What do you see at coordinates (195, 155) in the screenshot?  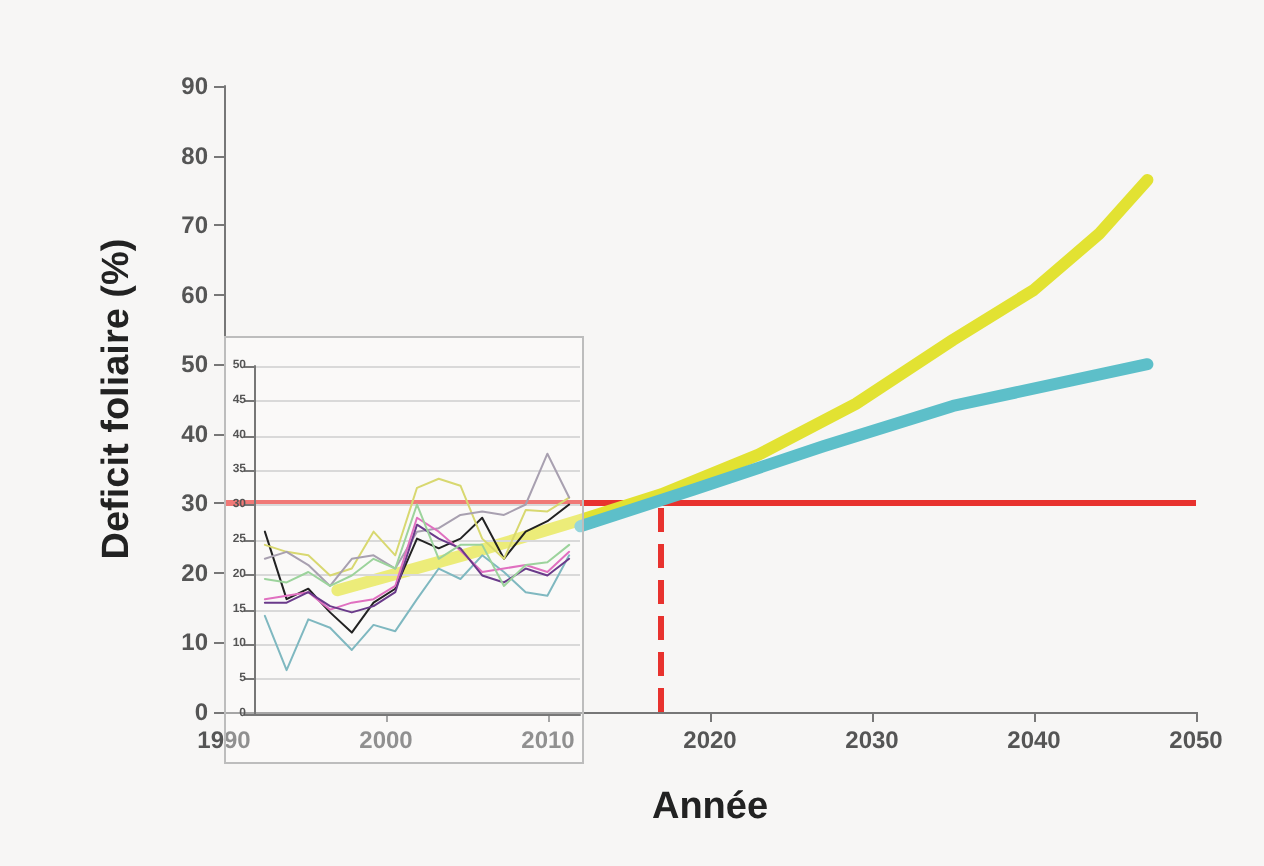 I see `y-tick-label: 80` at bounding box center [195, 155].